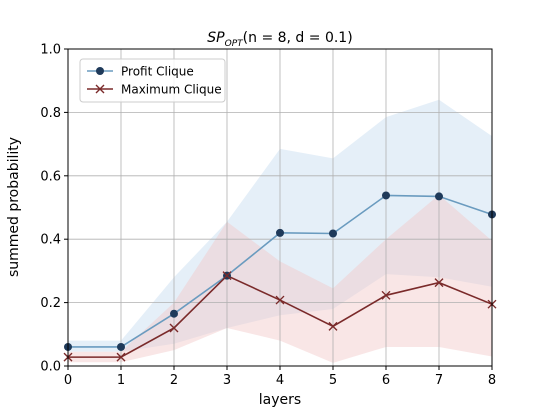  What do you see at coordinates (157, 72) in the screenshot?
I see `legend-label-profit-clique: Profit Clique` at bounding box center [157, 72].